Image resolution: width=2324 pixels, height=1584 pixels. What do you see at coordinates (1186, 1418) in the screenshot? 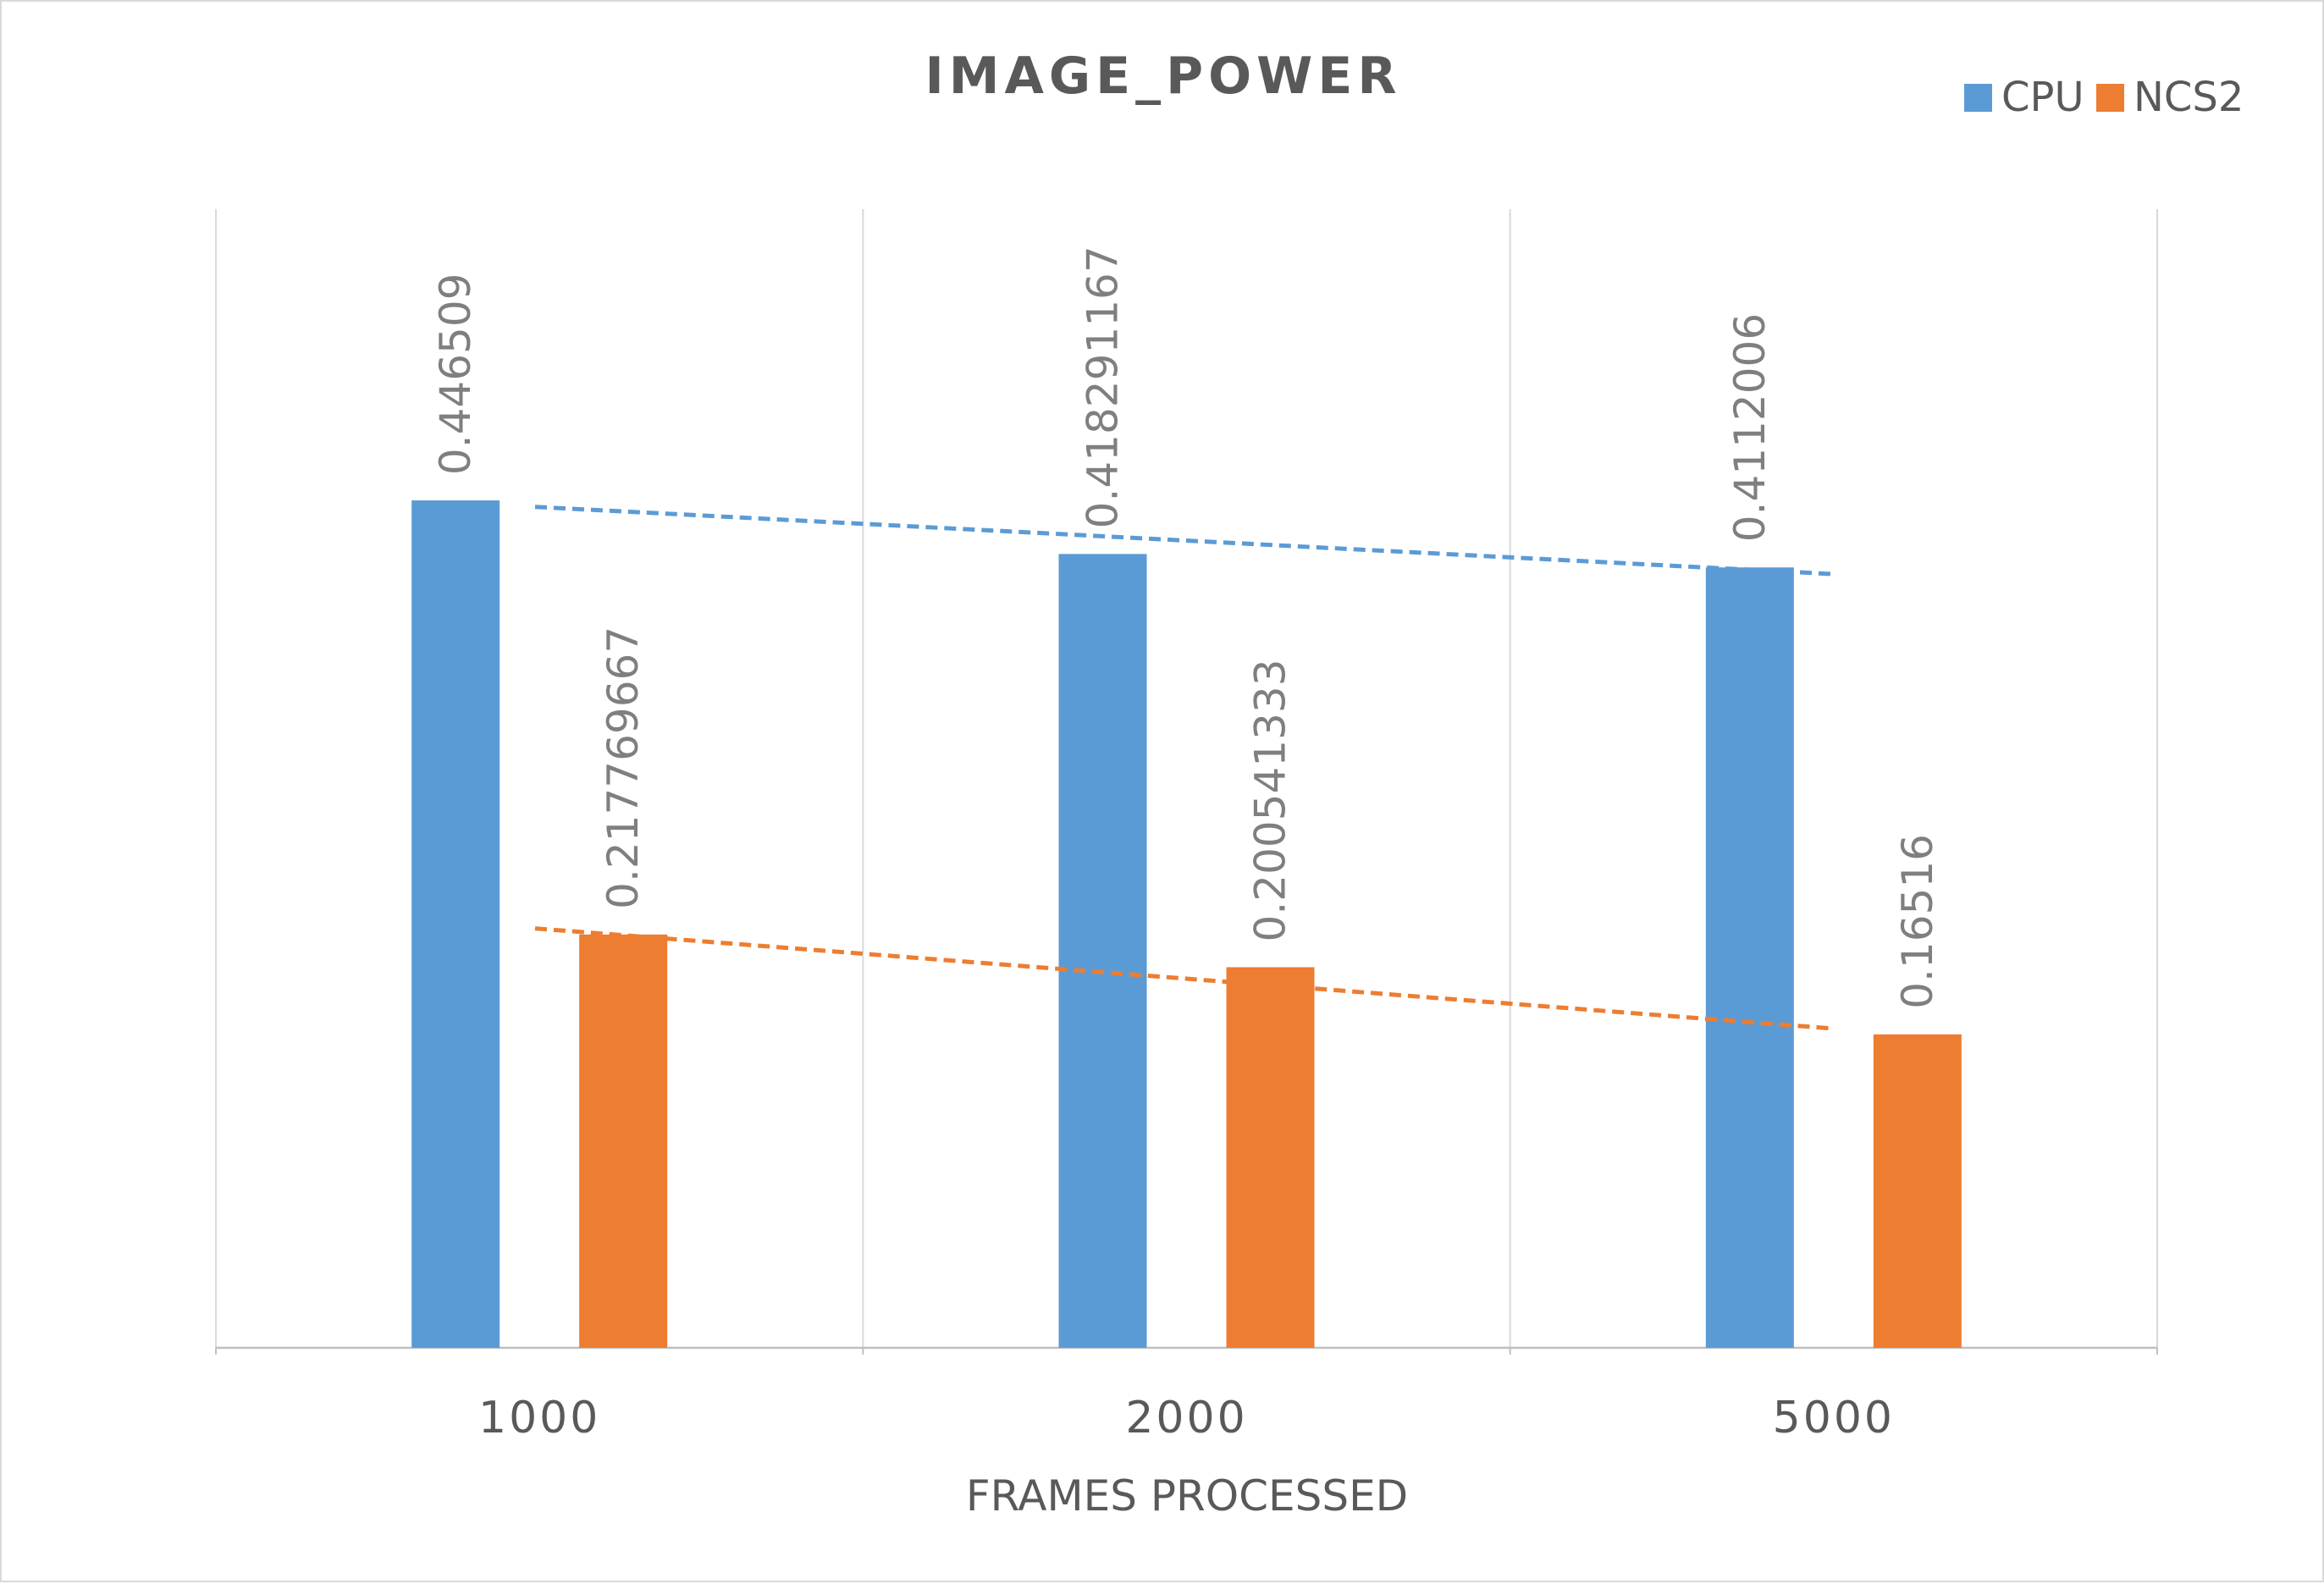
I see `x-tick-label-2000: 2000` at bounding box center [1186, 1418].